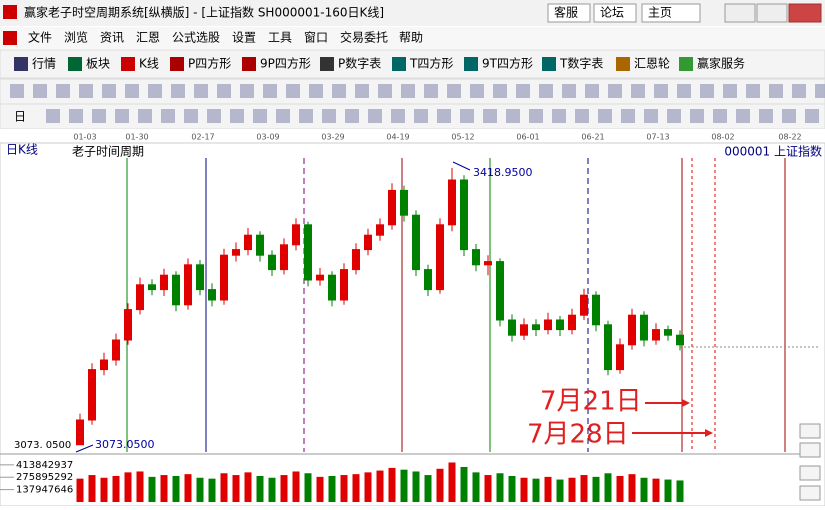 The width and height of the screenshot is (825, 510). What do you see at coordinates (44, 64) in the screenshot?
I see `toolbar-item: 行情` at bounding box center [44, 64].